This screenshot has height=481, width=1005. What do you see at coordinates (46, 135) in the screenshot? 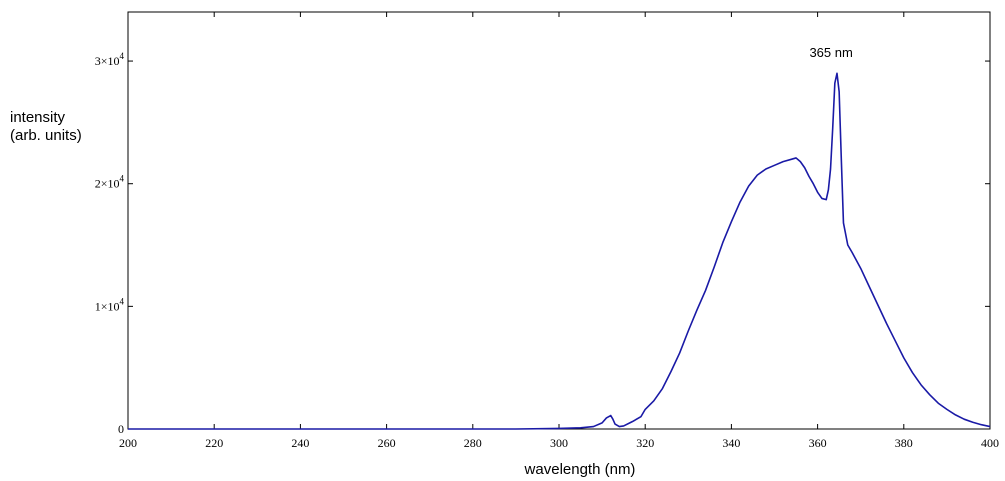
I see `y-axis-label-line-2: (arb. units)` at bounding box center [46, 135].